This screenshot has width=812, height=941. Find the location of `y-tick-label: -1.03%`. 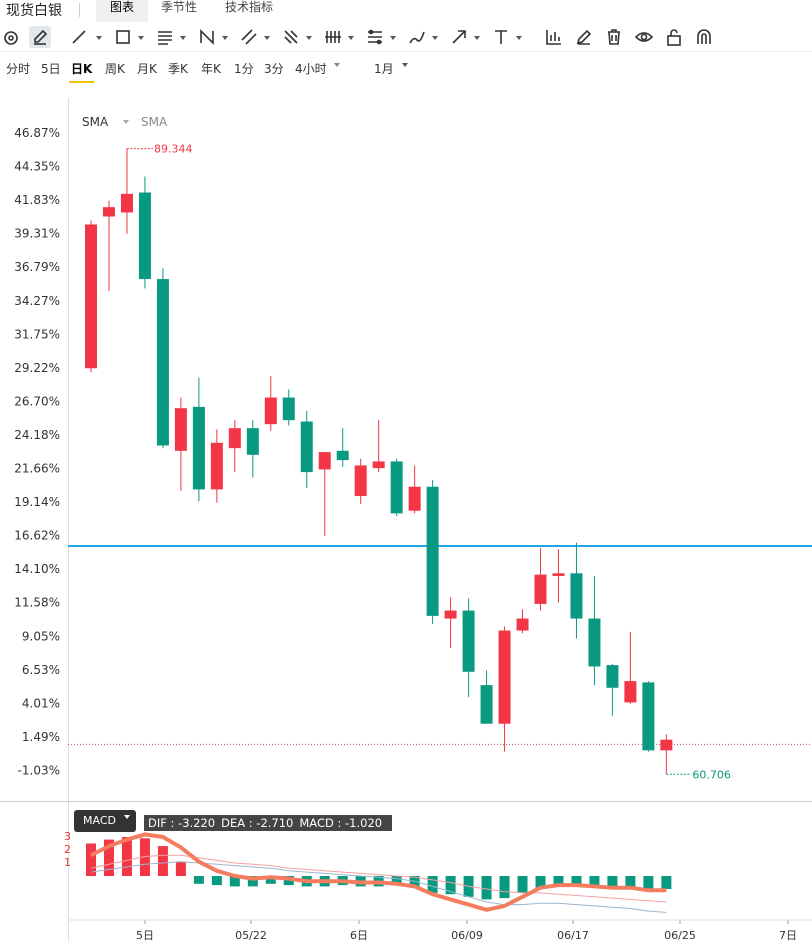

y-tick-label: -1.03% is located at coordinates (39, 770).